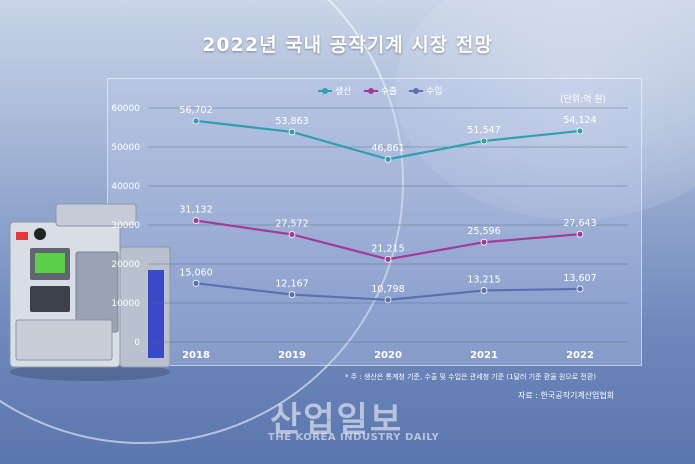 This screenshot has height=464, width=695. What do you see at coordinates (484, 355) in the screenshot?
I see `x-tick-label: 2021` at bounding box center [484, 355].